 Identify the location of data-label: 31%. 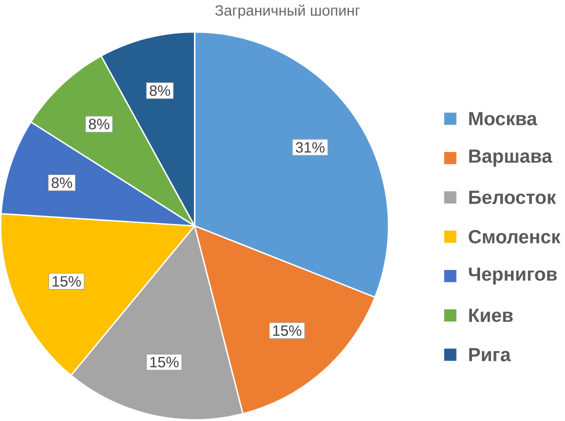
(310, 147).